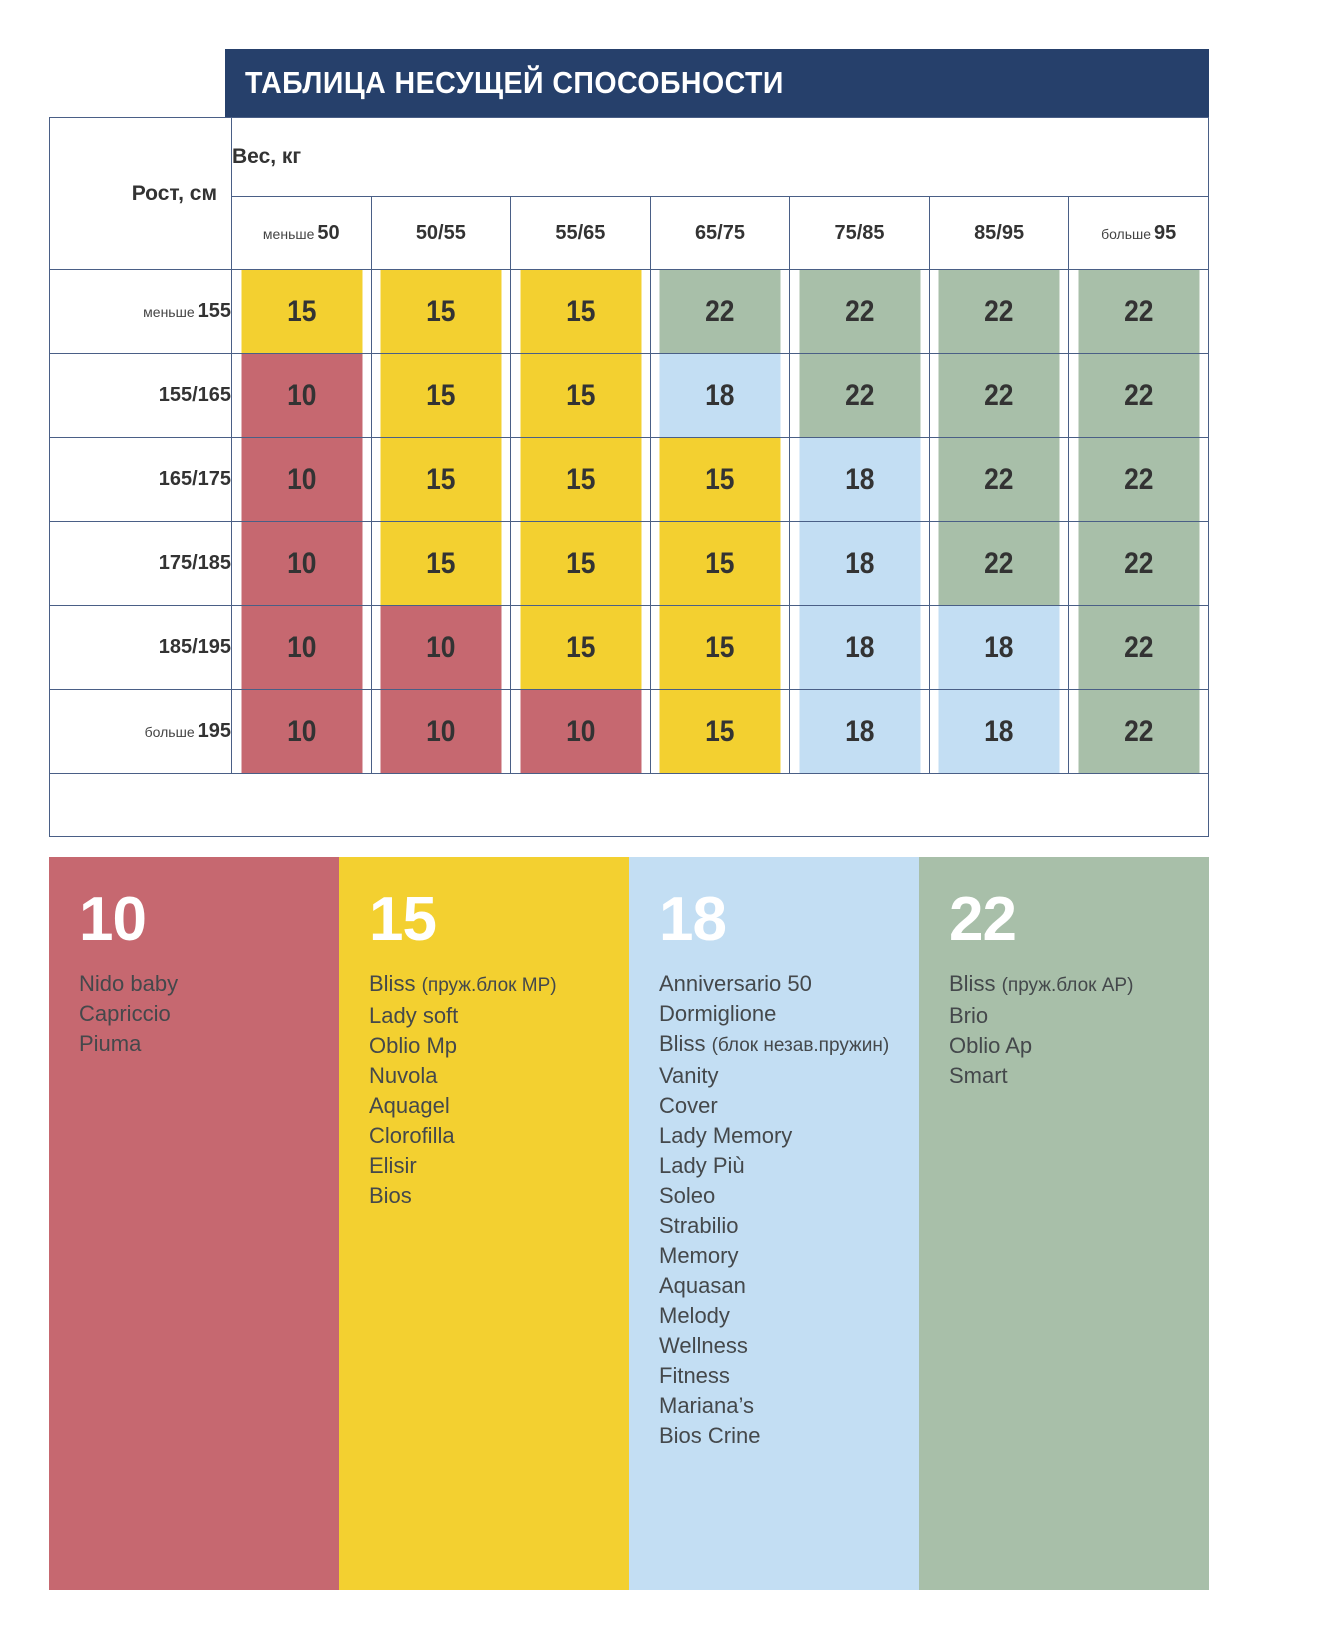 The height and width of the screenshot is (1635, 1319). What do you see at coordinates (403, 919) in the screenshot?
I see `legend-number: 15` at bounding box center [403, 919].